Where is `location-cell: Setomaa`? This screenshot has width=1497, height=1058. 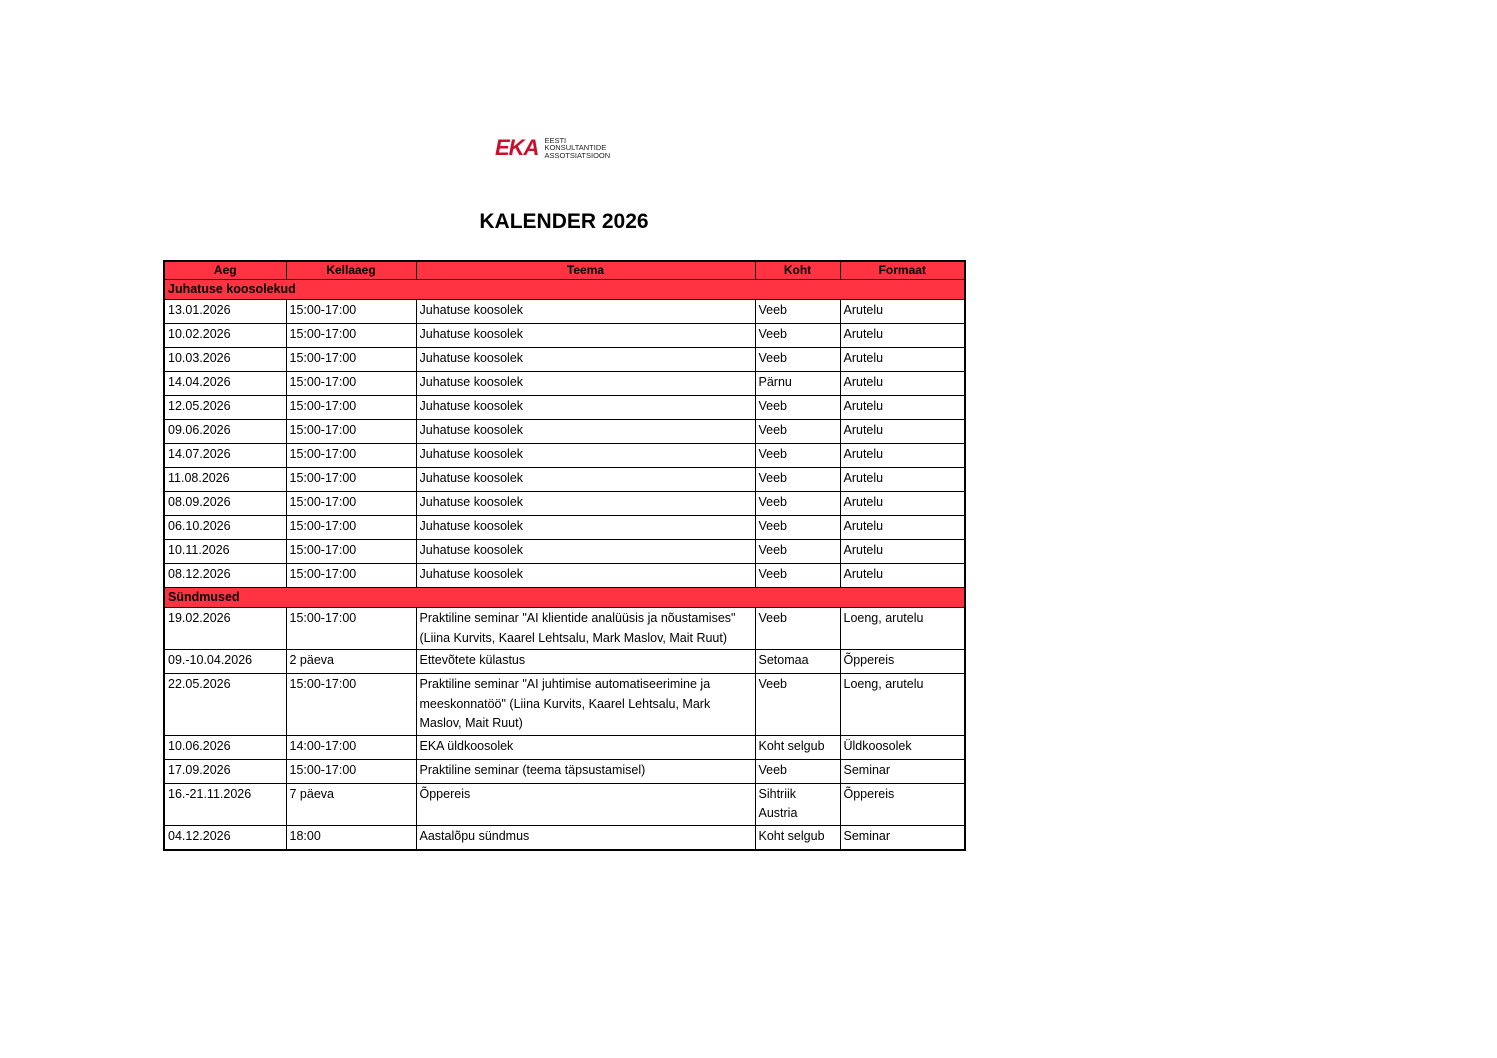 location-cell: Setomaa is located at coordinates (797, 661).